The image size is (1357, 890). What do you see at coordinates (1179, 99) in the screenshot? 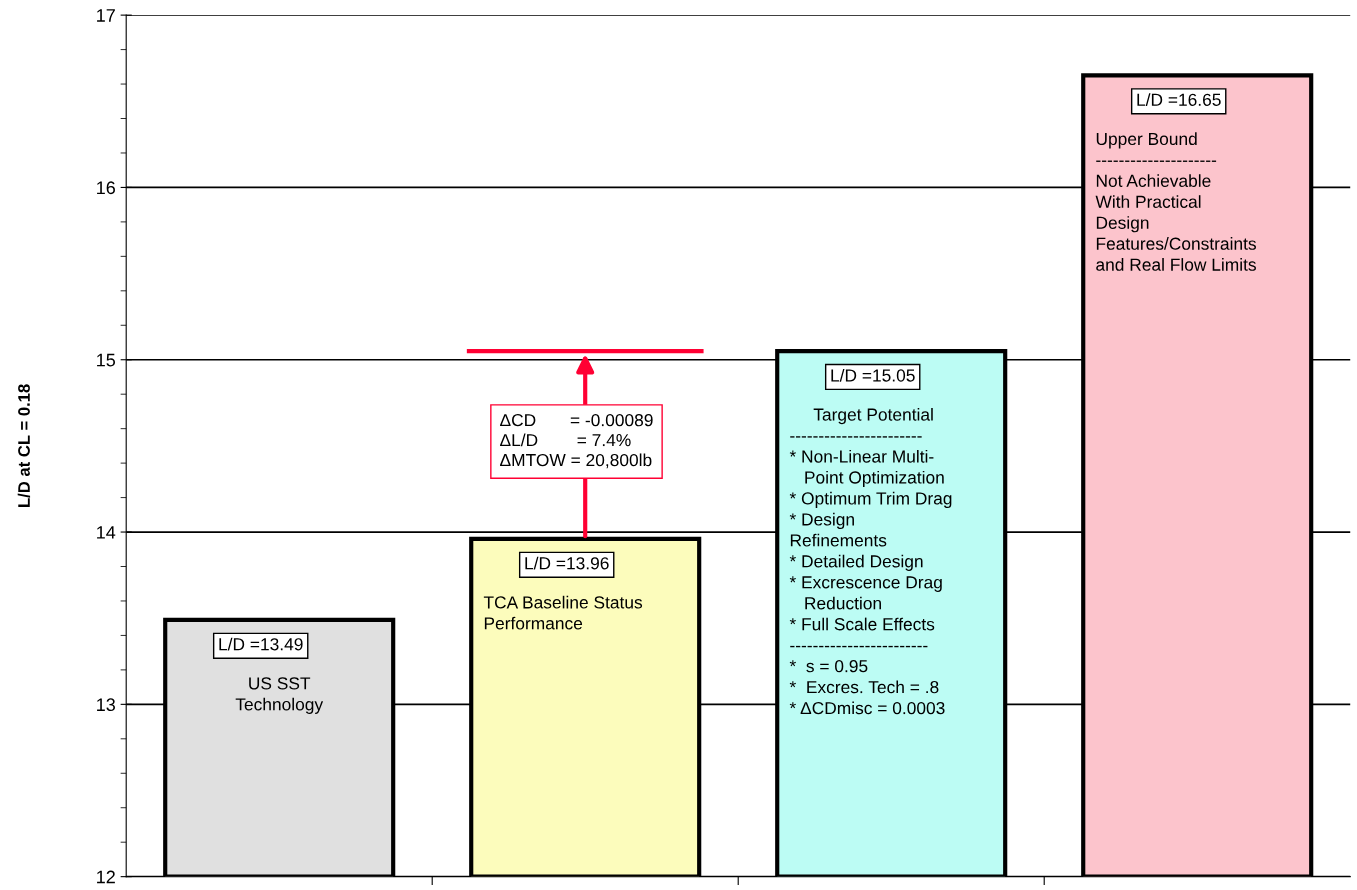
I see `data-label: L/D =16.65` at bounding box center [1179, 99].